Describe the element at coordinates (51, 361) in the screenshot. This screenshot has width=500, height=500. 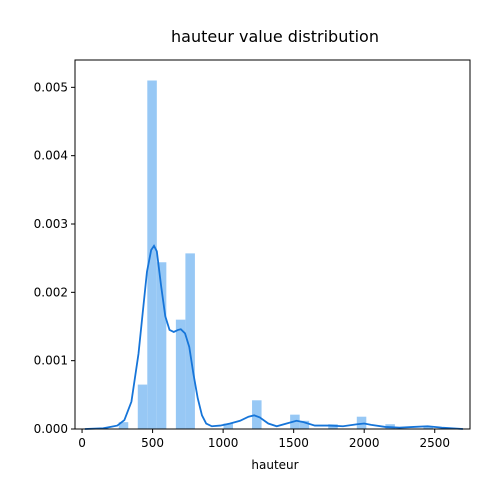
I see `y-tick-label: 0.001` at that location.